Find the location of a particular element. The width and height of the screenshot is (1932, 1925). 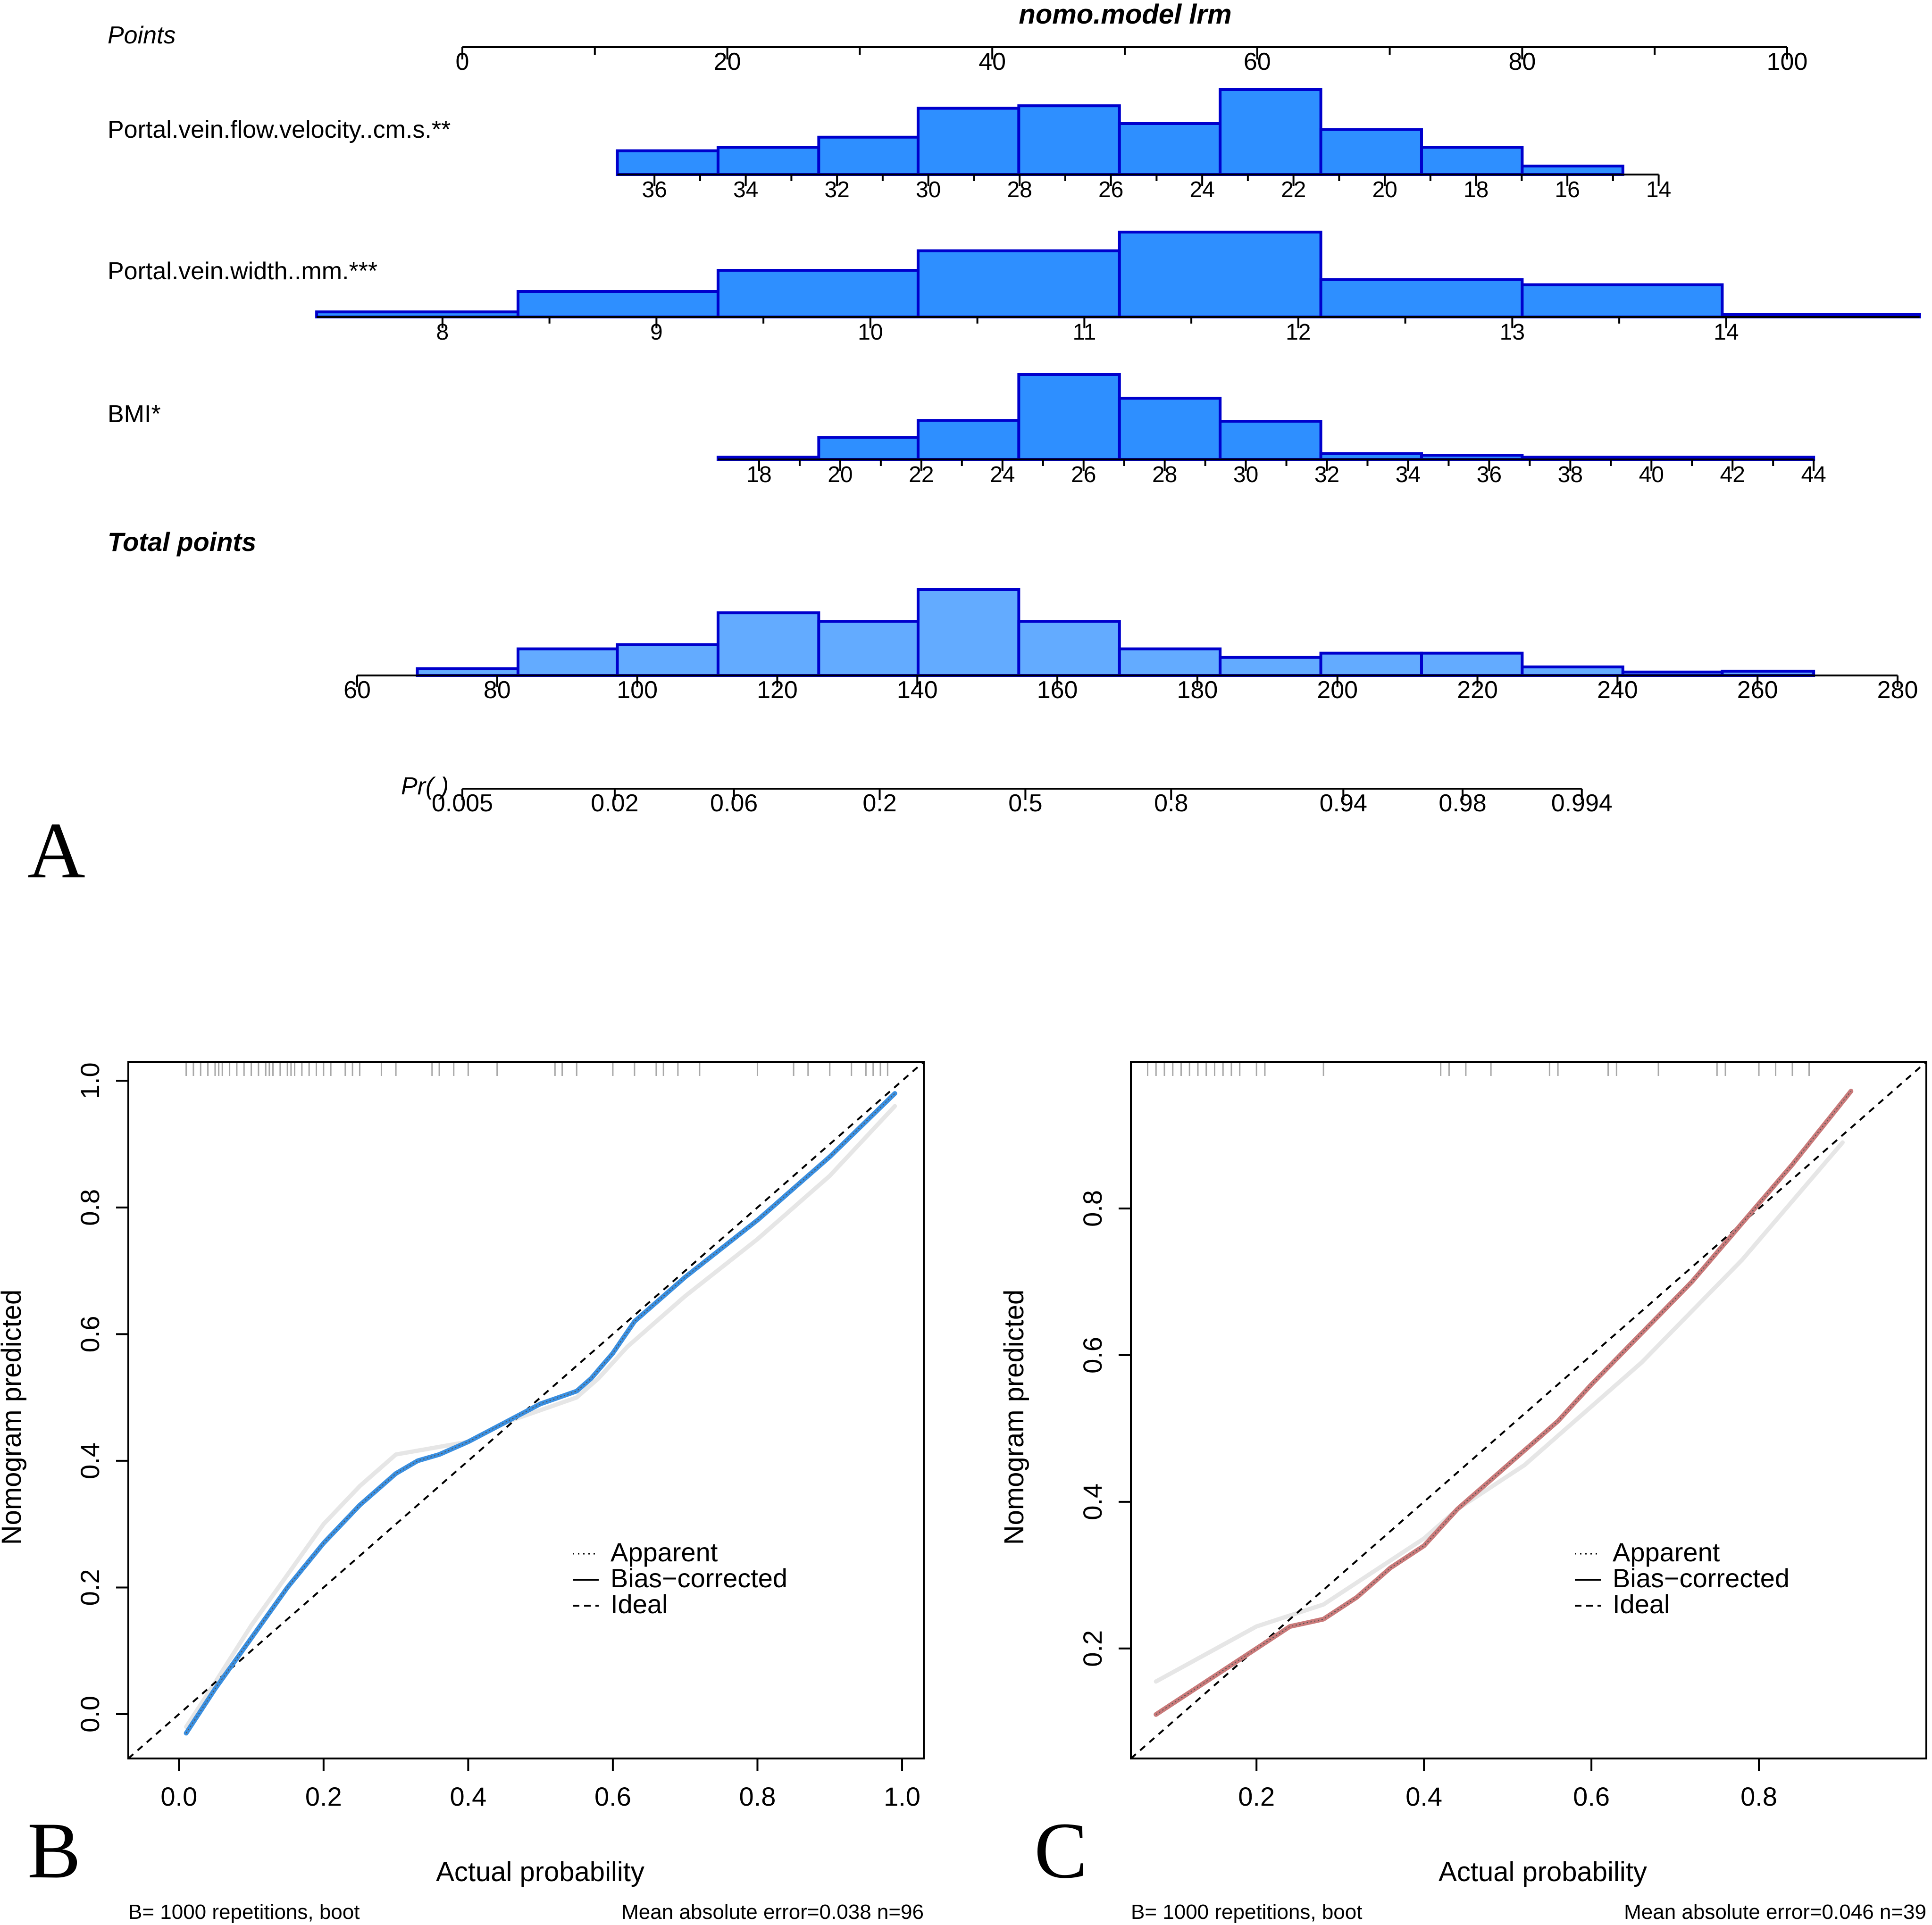

variable-tick-label: 32 is located at coordinates (1326, 475).